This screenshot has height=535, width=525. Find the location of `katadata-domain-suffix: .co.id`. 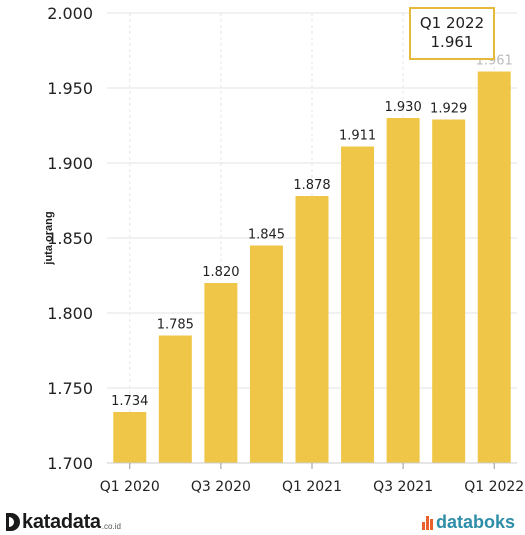

katadata-domain-suffix: .co.id is located at coordinates (111, 526).